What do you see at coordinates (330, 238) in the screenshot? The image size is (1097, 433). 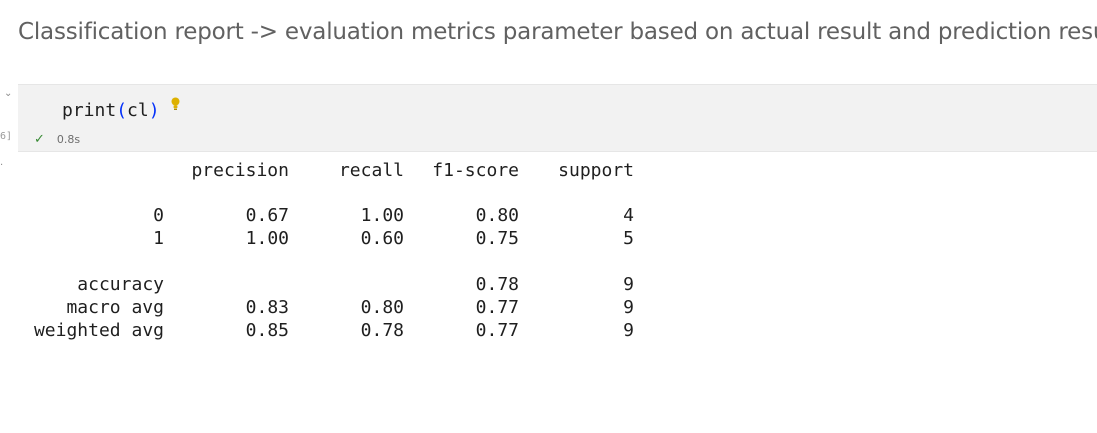 I see `report-row: 1 1.00 0.60 0.75 5` at bounding box center [330, 238].